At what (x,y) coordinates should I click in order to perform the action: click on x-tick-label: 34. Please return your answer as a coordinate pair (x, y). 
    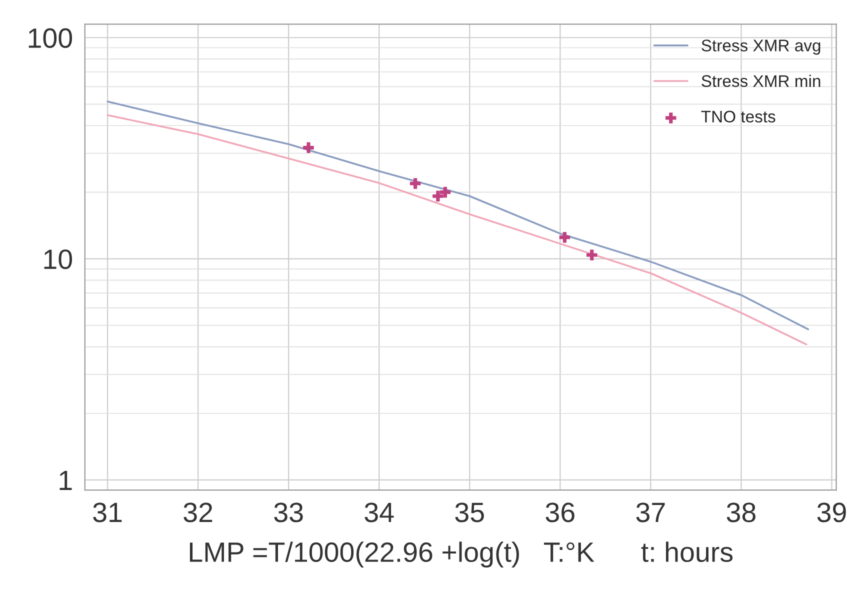
    Looking at the image, I should click on (379, 512).